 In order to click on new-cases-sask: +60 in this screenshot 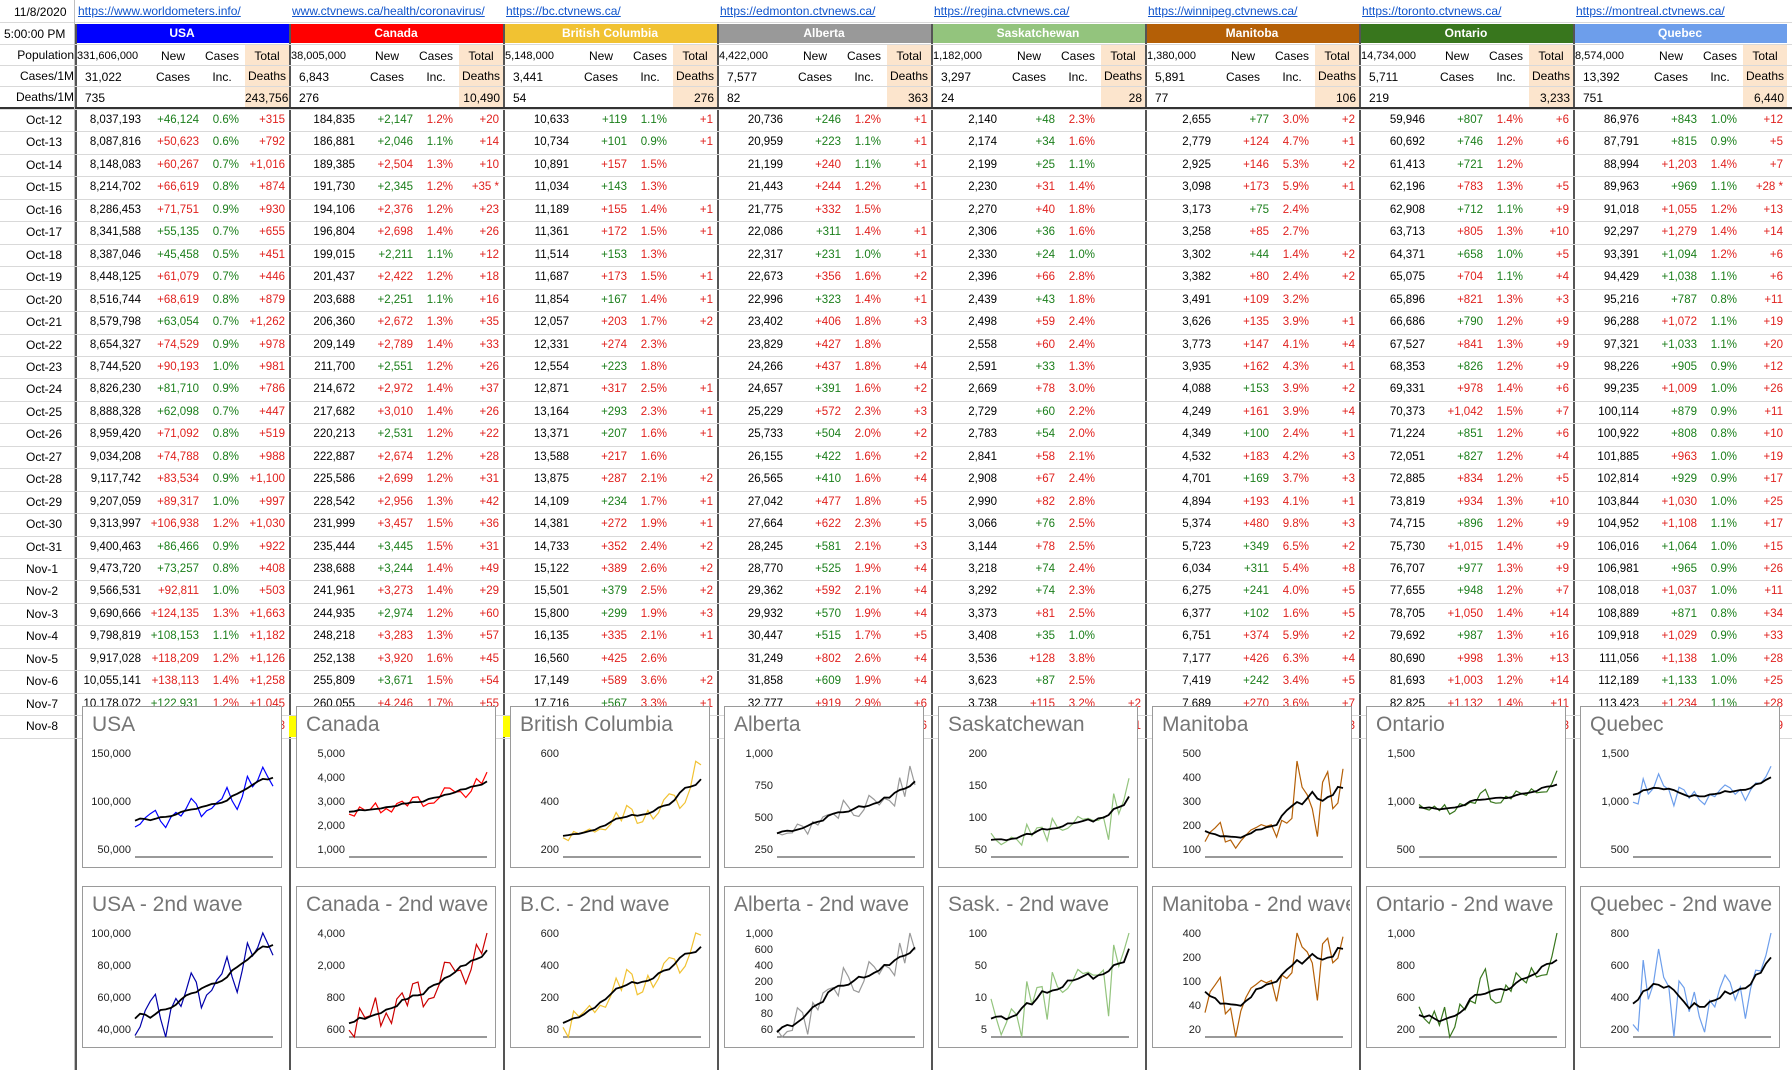, I will do `click(1045, 411)`.